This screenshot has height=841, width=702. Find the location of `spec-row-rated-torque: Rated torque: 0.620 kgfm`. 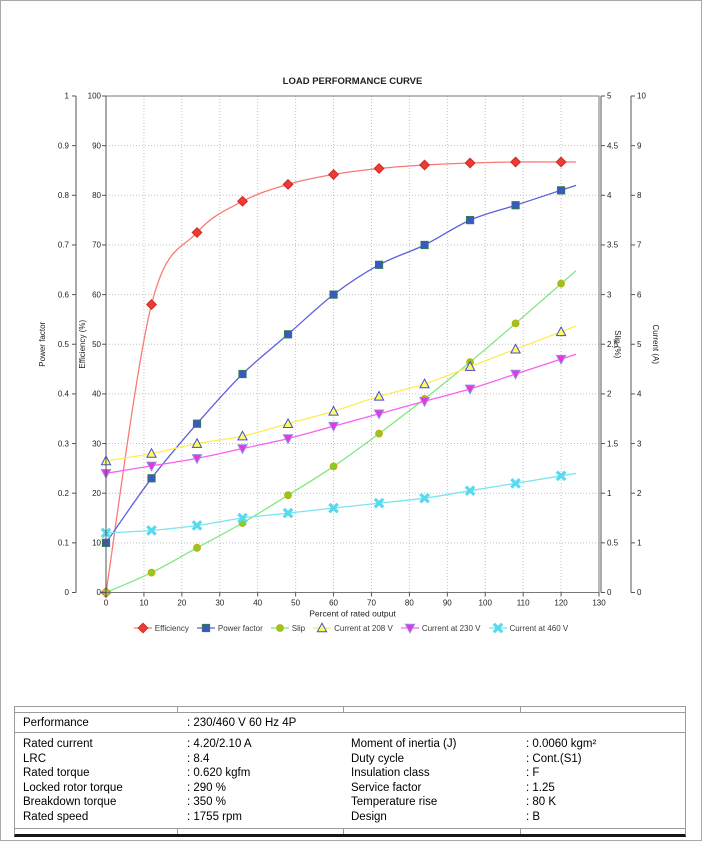

spec-row-rated-torque: Rated torque: 0.620 kgfm is located at coordinates (178, 773).